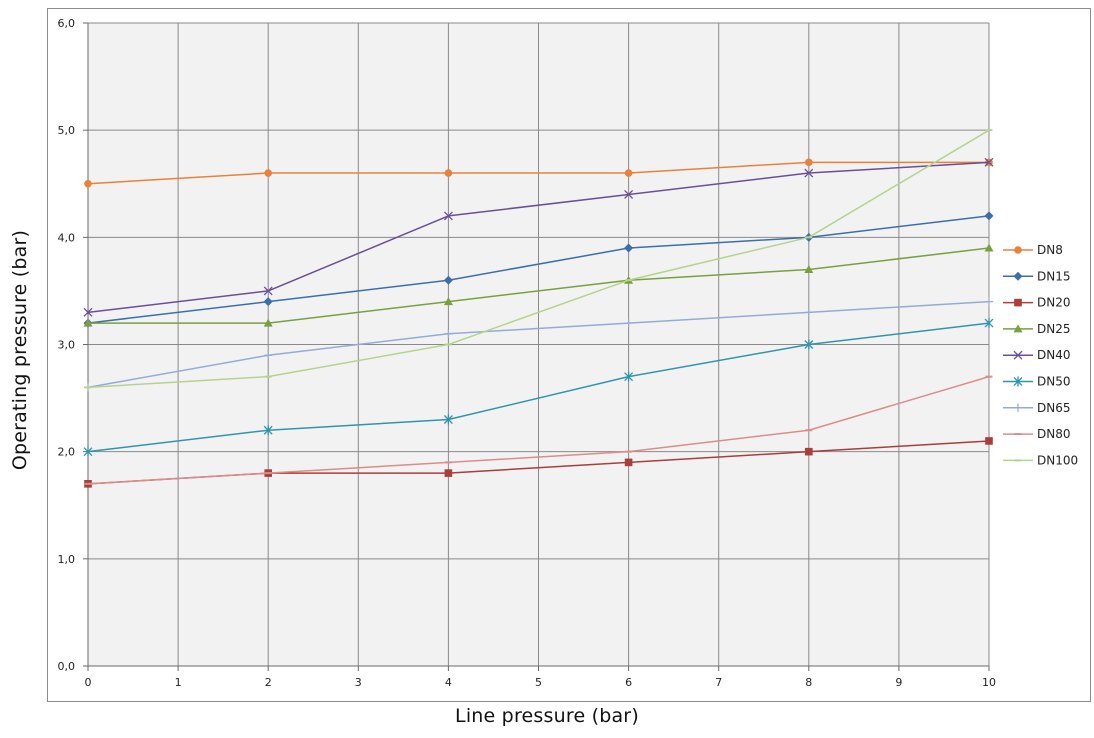 This screenshot has width=1094, height=738. Describe the element at coordinates (1033, 250) in the screenshot. I see `legend-item-dn8: DN8` at that location.